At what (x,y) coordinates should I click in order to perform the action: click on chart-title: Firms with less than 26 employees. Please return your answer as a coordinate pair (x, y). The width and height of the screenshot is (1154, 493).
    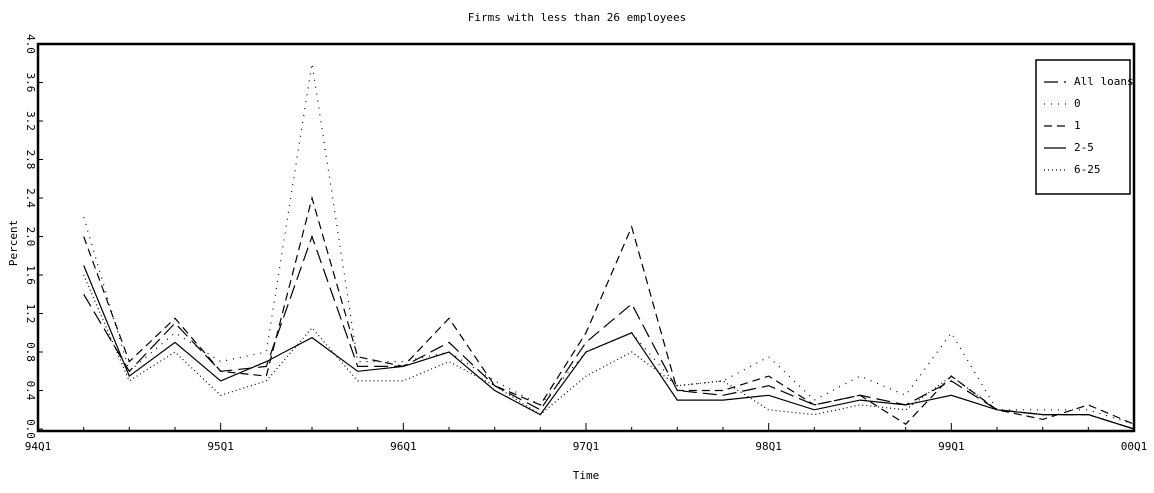
    Looking at the image, I should click on (577, 17).